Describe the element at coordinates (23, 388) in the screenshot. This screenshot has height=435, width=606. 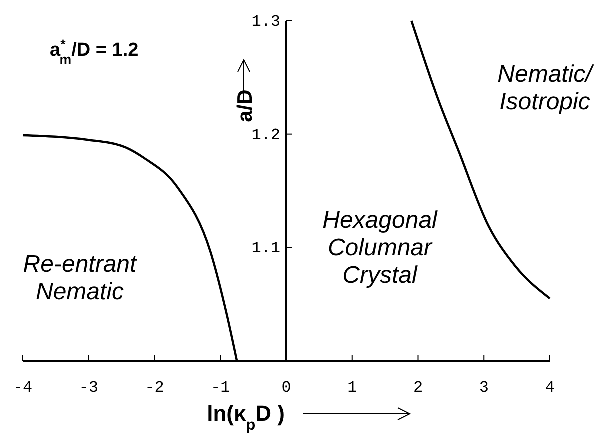
I see `x-tick-label: -4` at that location.